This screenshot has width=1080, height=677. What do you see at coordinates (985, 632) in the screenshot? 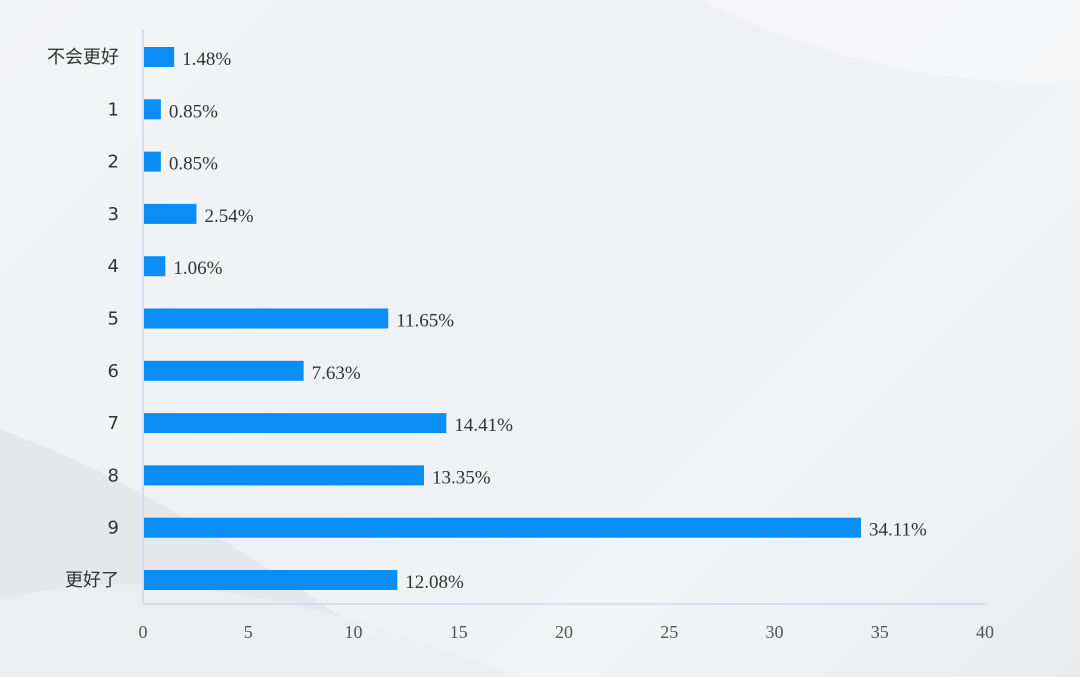
I see `x-tick-label: 40` at bounding box center [985, 632].